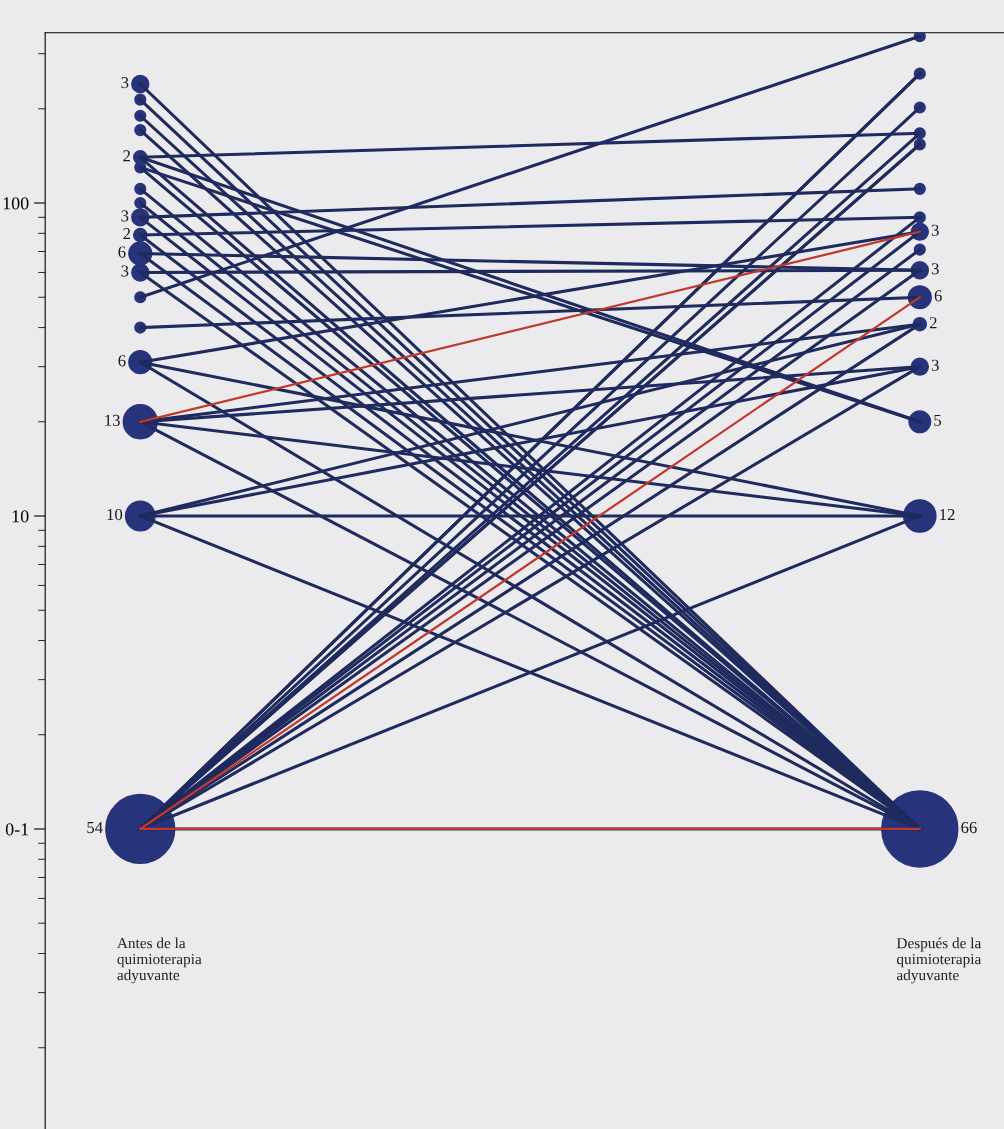 This screenshot has height=1129, width=1004. Describe the element at coordinates (159, 960) in the screenshot. I see `x-tick-label: Antes de la quimioterapia adyuvante` at that location.